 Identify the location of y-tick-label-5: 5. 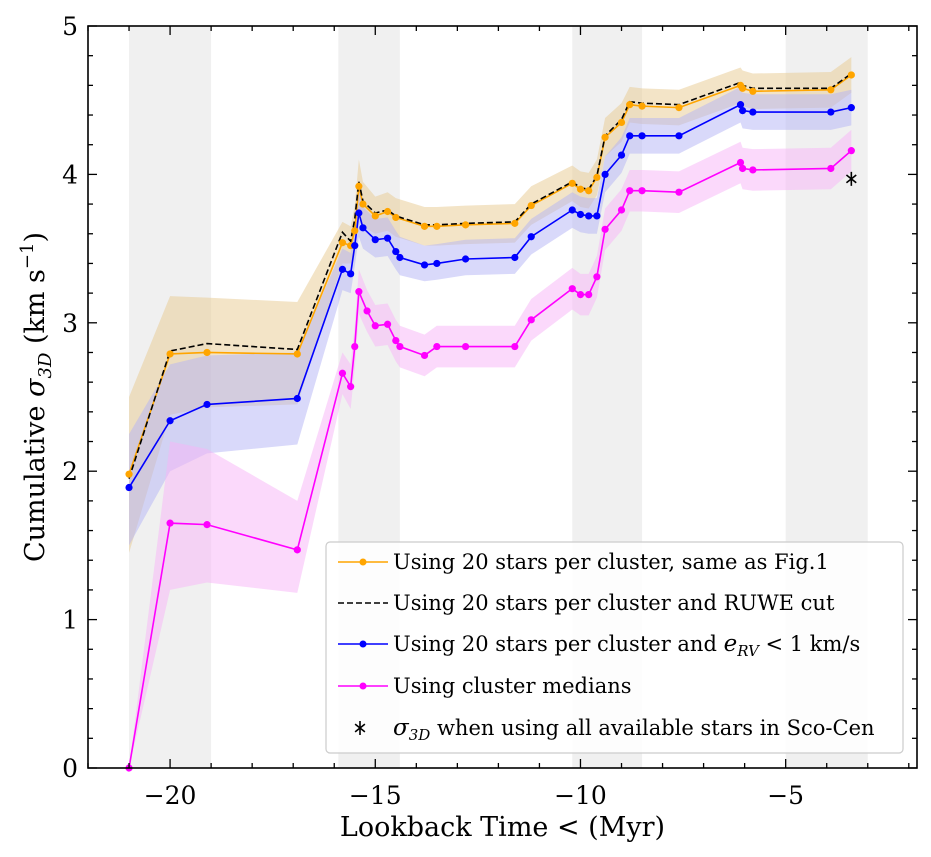
(70, 26).